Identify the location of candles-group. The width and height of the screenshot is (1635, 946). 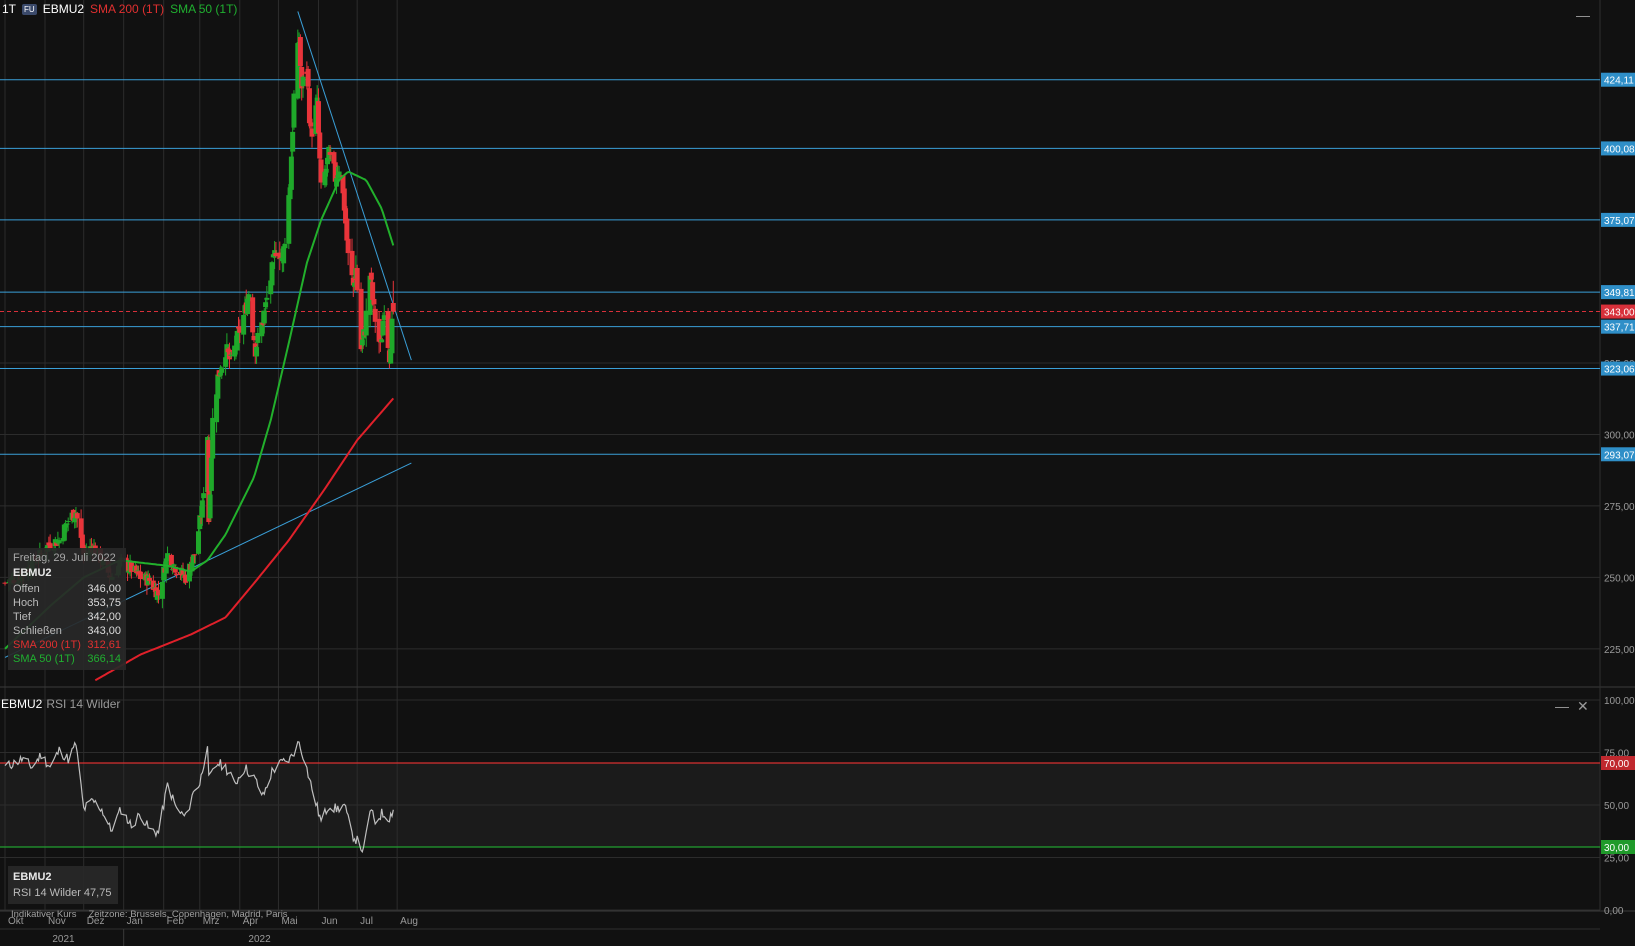
(199, 319).